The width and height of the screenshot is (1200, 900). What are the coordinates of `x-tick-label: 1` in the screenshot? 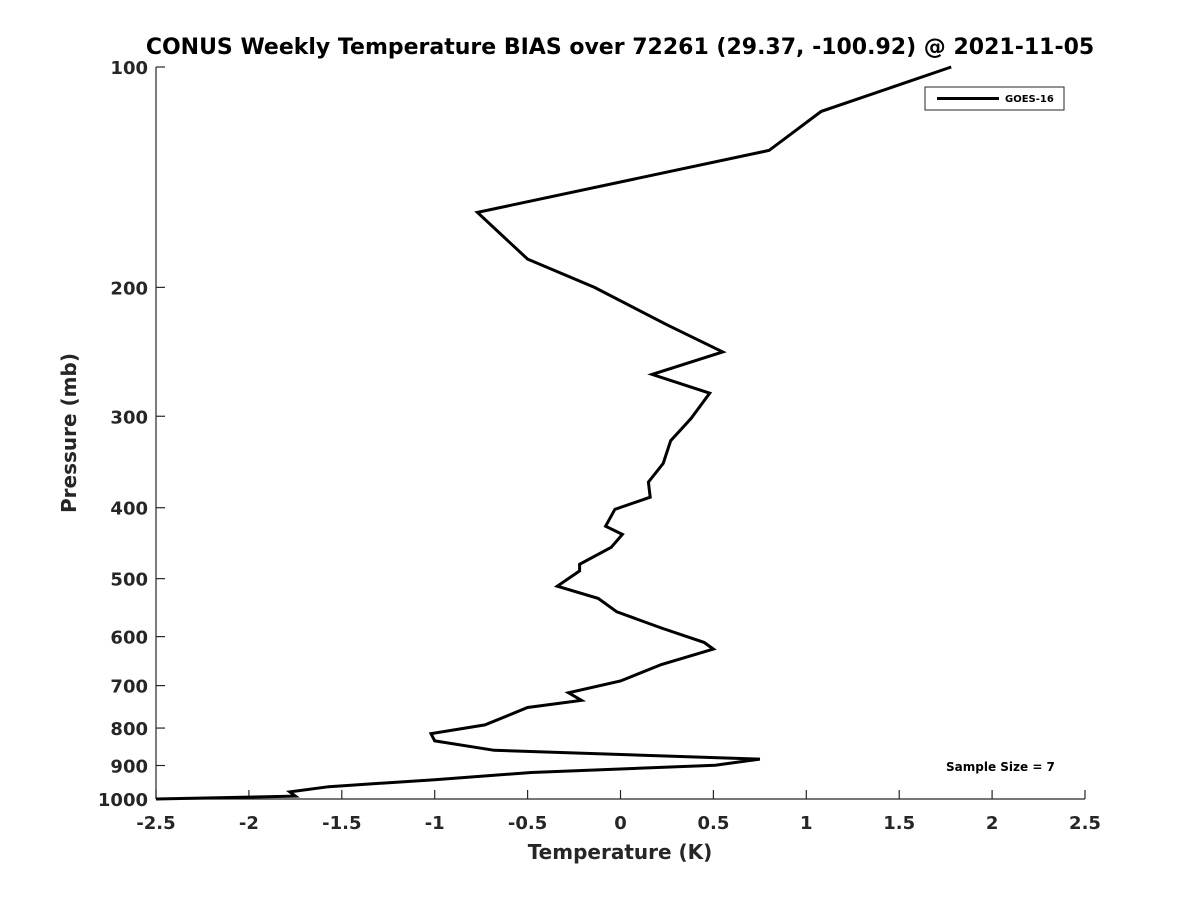 It's located at (806, 823).